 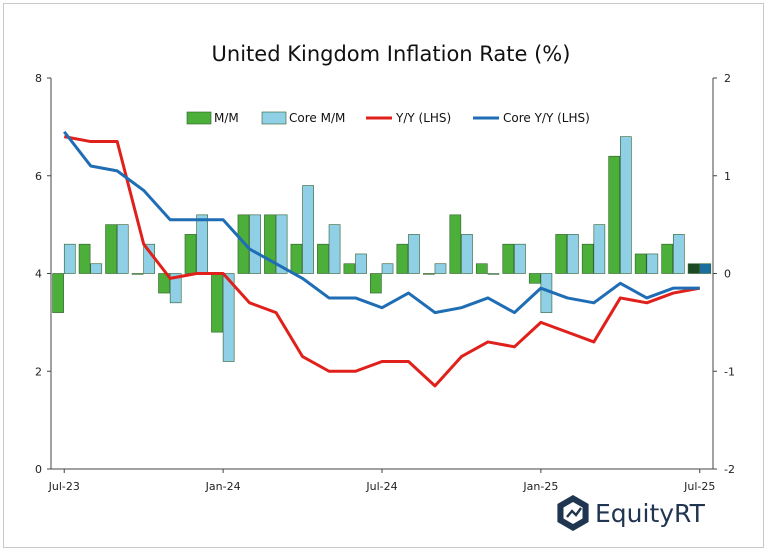 I want to click on x-axis-tick-label: Jan-25, so click(x=540, y=486).